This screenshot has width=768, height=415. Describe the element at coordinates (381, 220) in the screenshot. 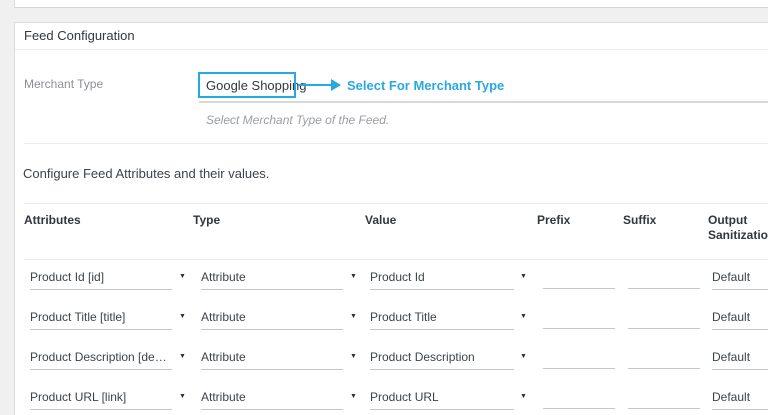

I see `column-header-value: Value` at that location.